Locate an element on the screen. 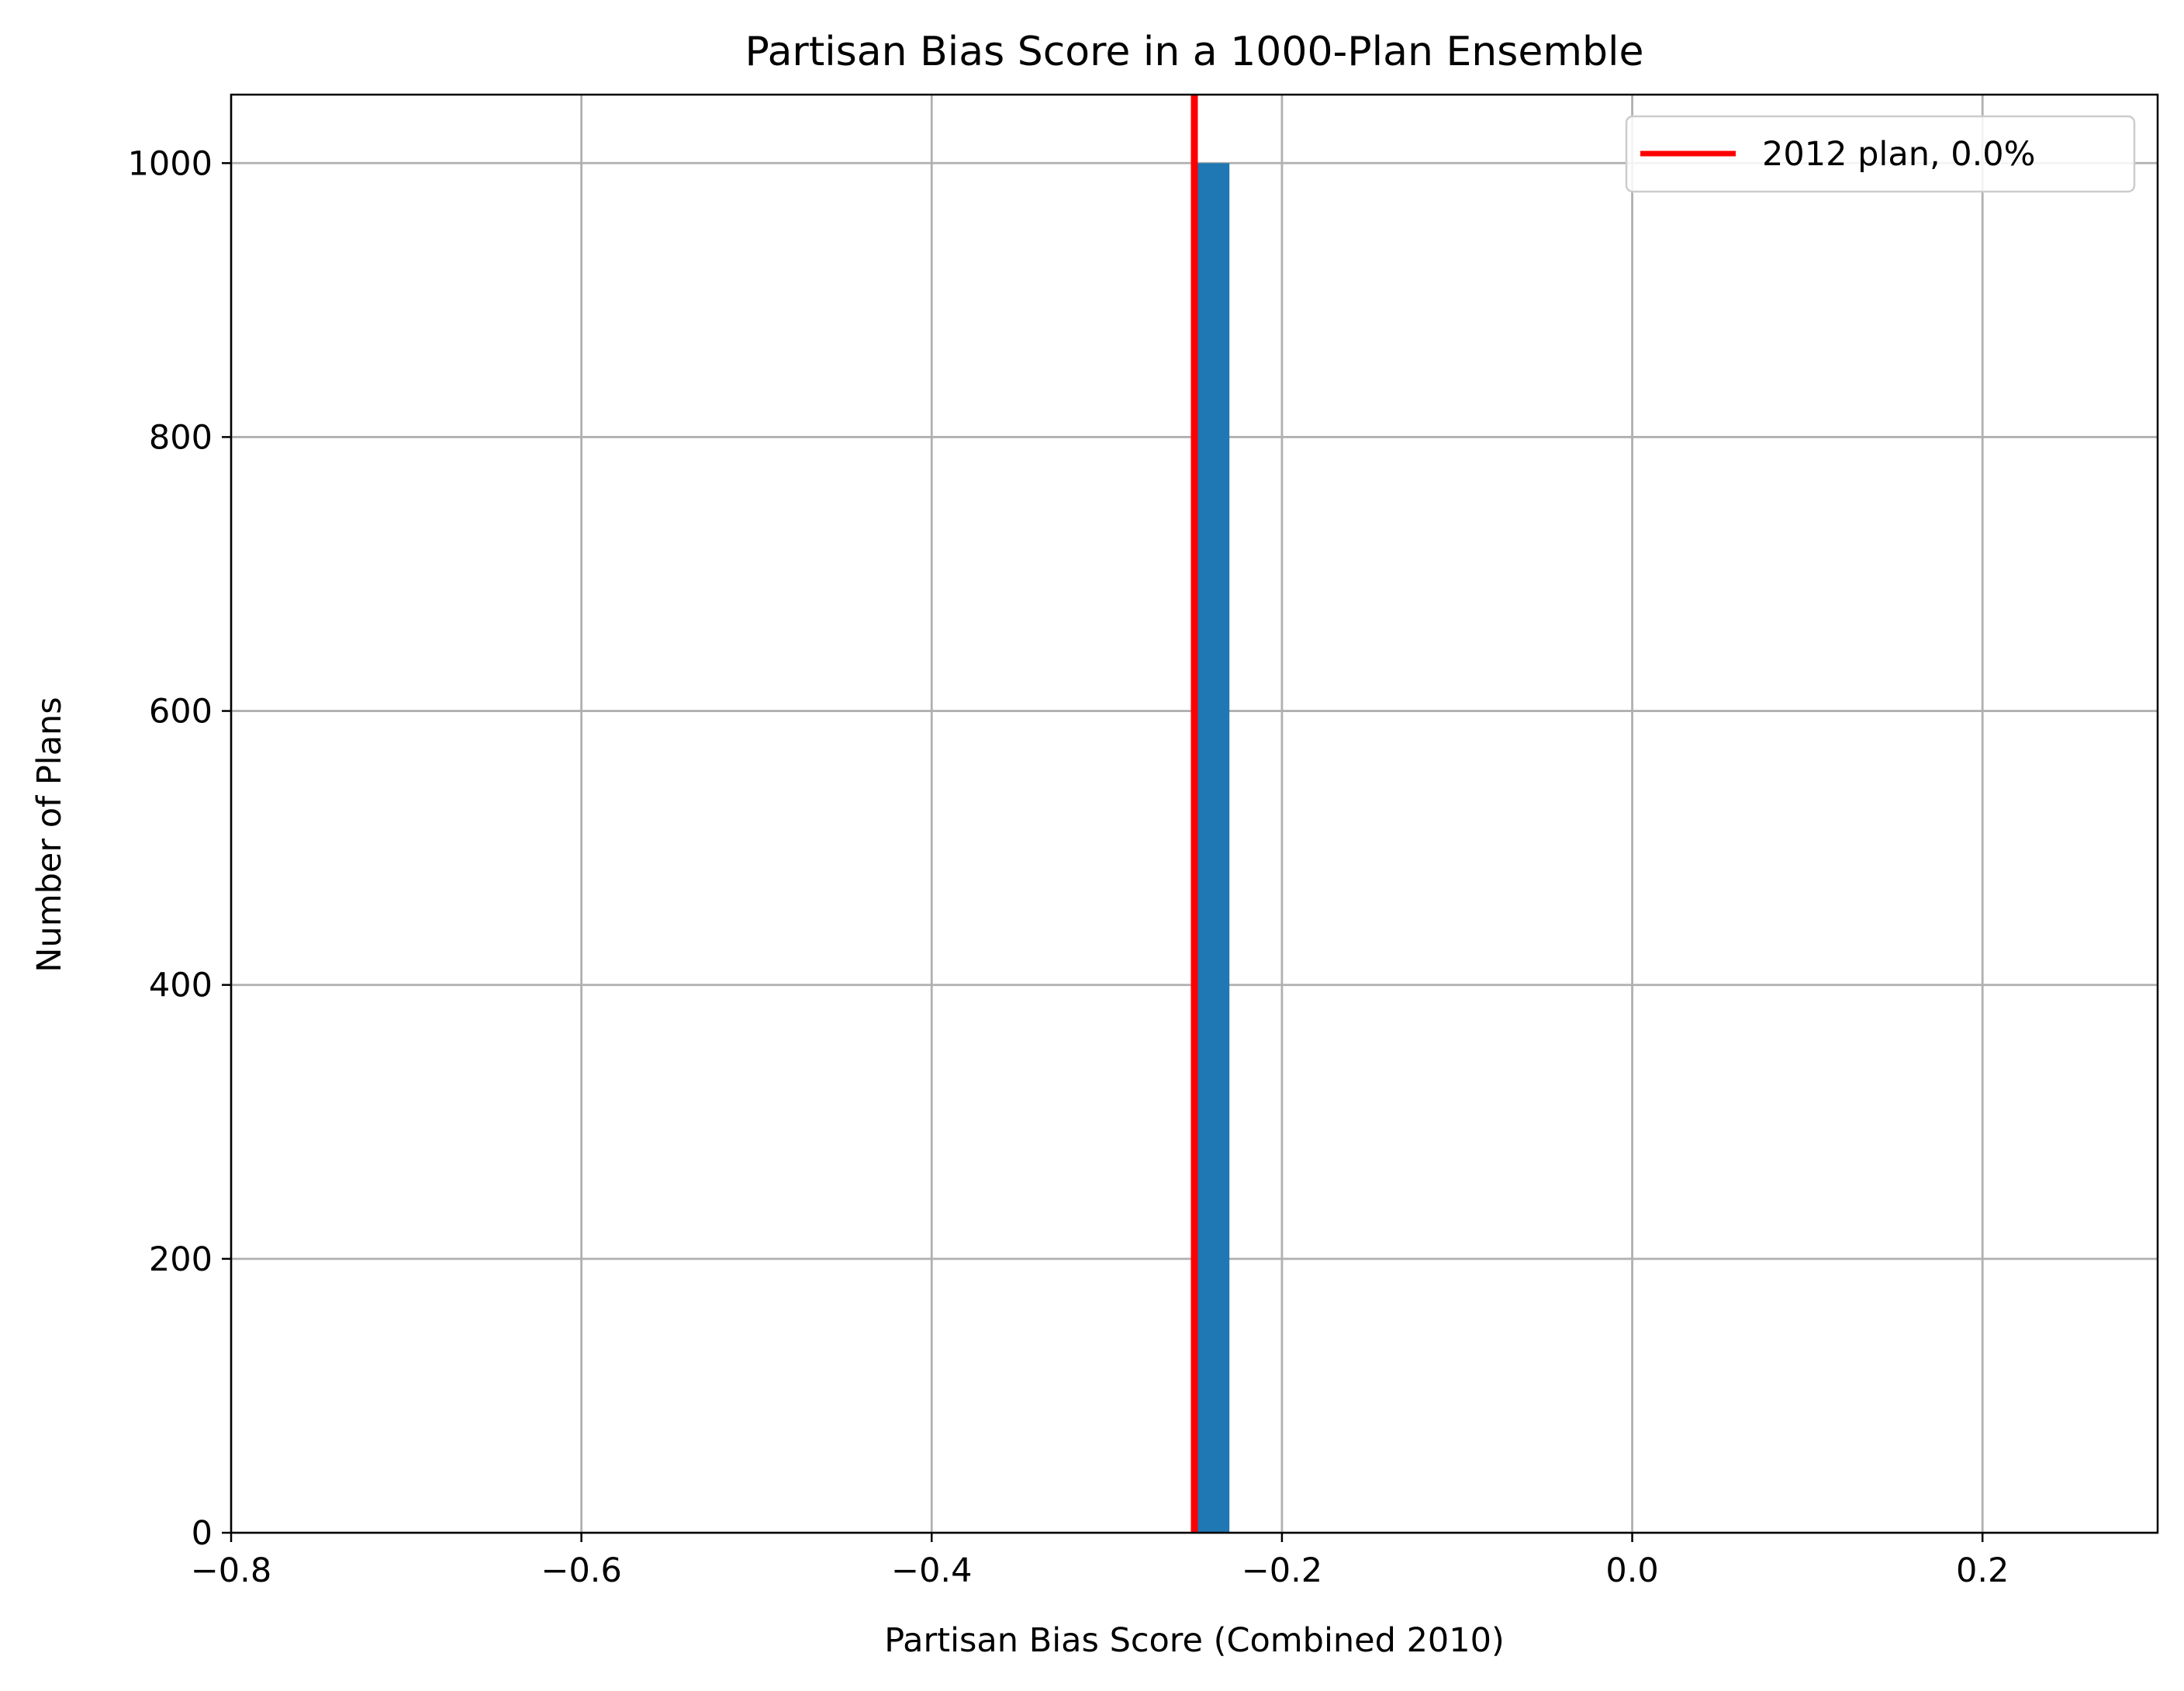  x-tick-label: 0.0 is located at coordinates (1631, 1570).